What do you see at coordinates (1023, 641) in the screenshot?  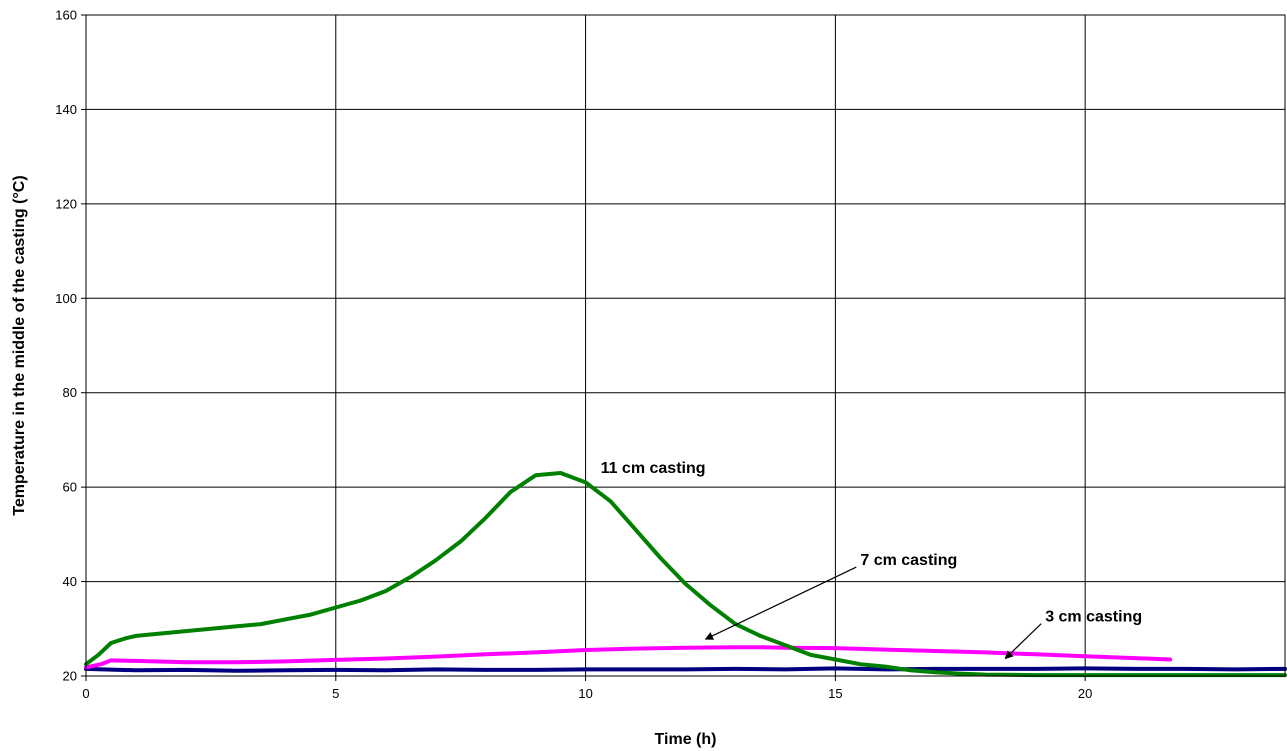 I see `annotation-arrow-3-cm-casting` at bounding box center [1023, 641].